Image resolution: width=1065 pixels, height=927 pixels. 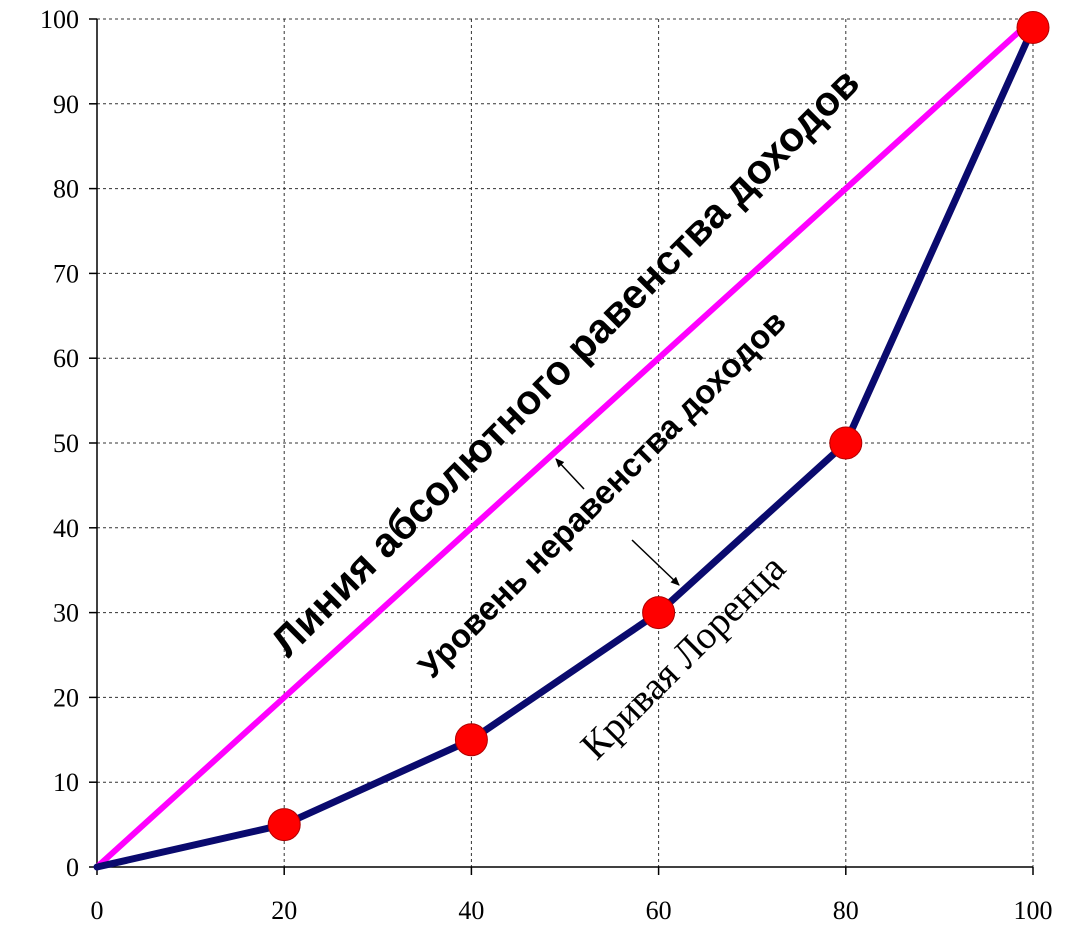 I want to click on y-tick-label: 70, so click(x=66, y=273).